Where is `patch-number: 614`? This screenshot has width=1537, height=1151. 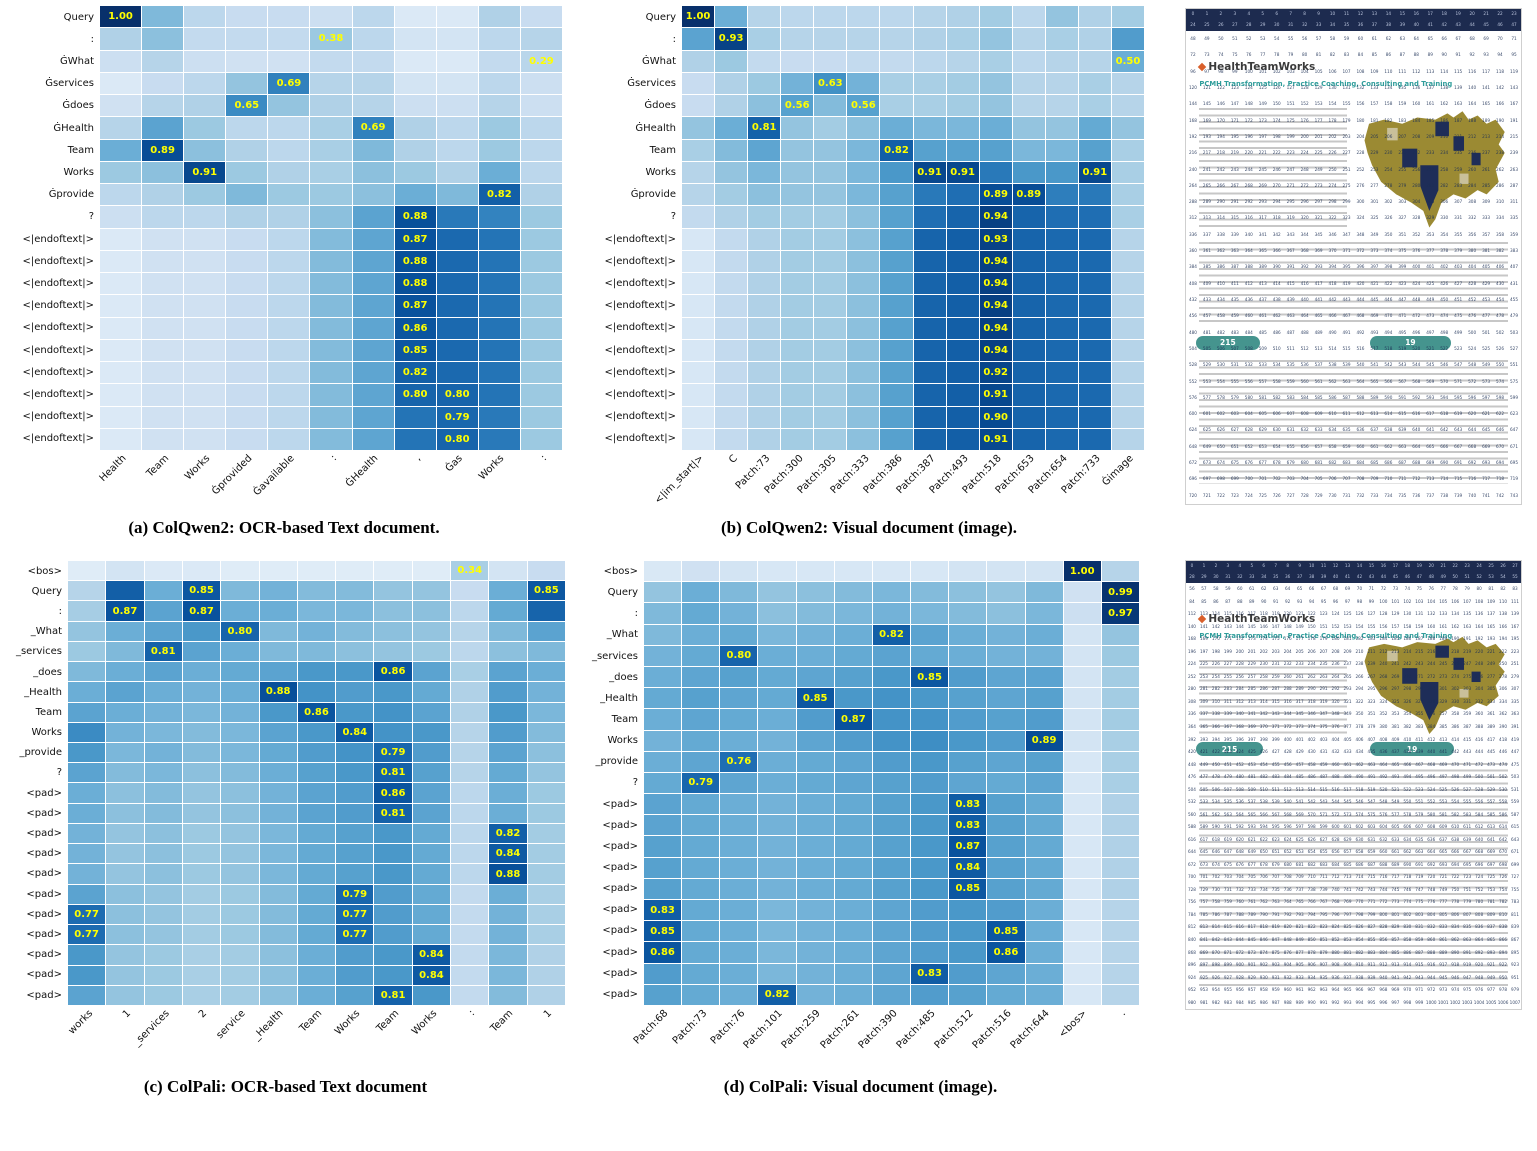 patch-number: 614 is located at coordinates (1388, 414).